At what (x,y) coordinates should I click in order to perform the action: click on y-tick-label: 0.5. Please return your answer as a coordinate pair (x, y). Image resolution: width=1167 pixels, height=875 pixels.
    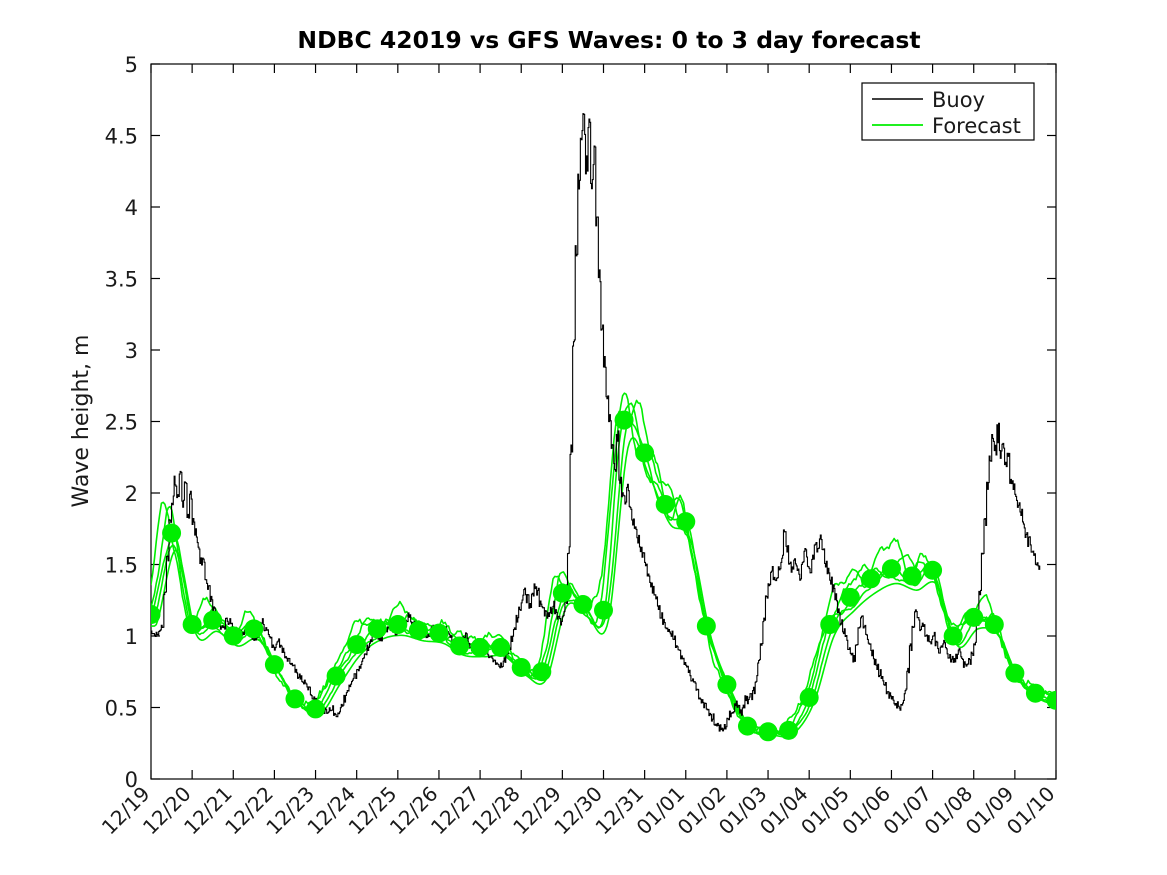
    Looking at the image, I should click on (121, 709).